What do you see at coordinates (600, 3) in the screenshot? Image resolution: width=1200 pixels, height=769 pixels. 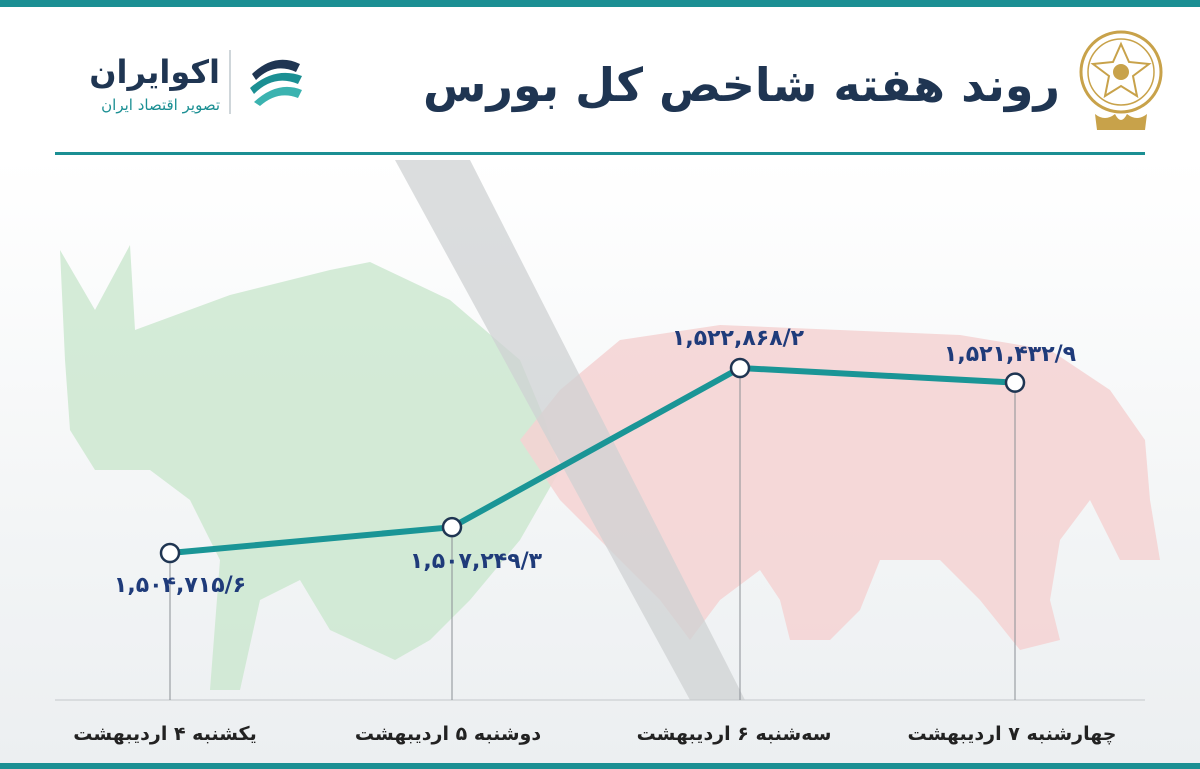 I see `top-frame-bar` at bounding box center [600, 3].